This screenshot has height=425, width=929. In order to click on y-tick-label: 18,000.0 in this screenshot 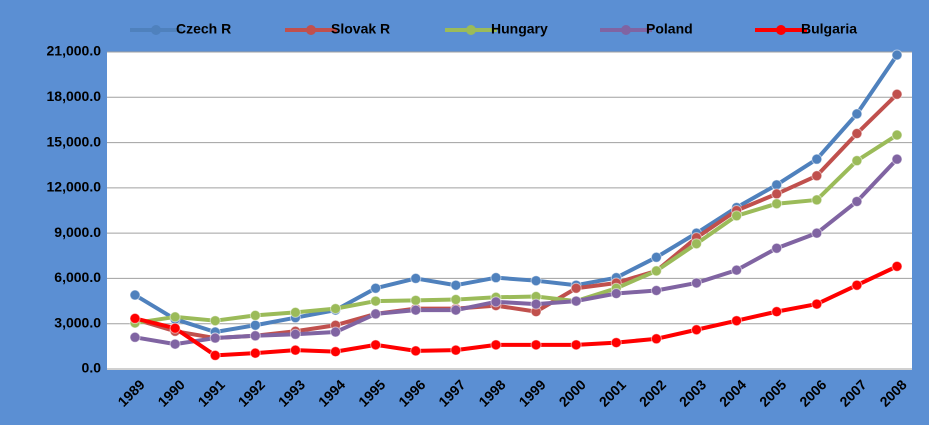, I will do `click(74, 96)`.